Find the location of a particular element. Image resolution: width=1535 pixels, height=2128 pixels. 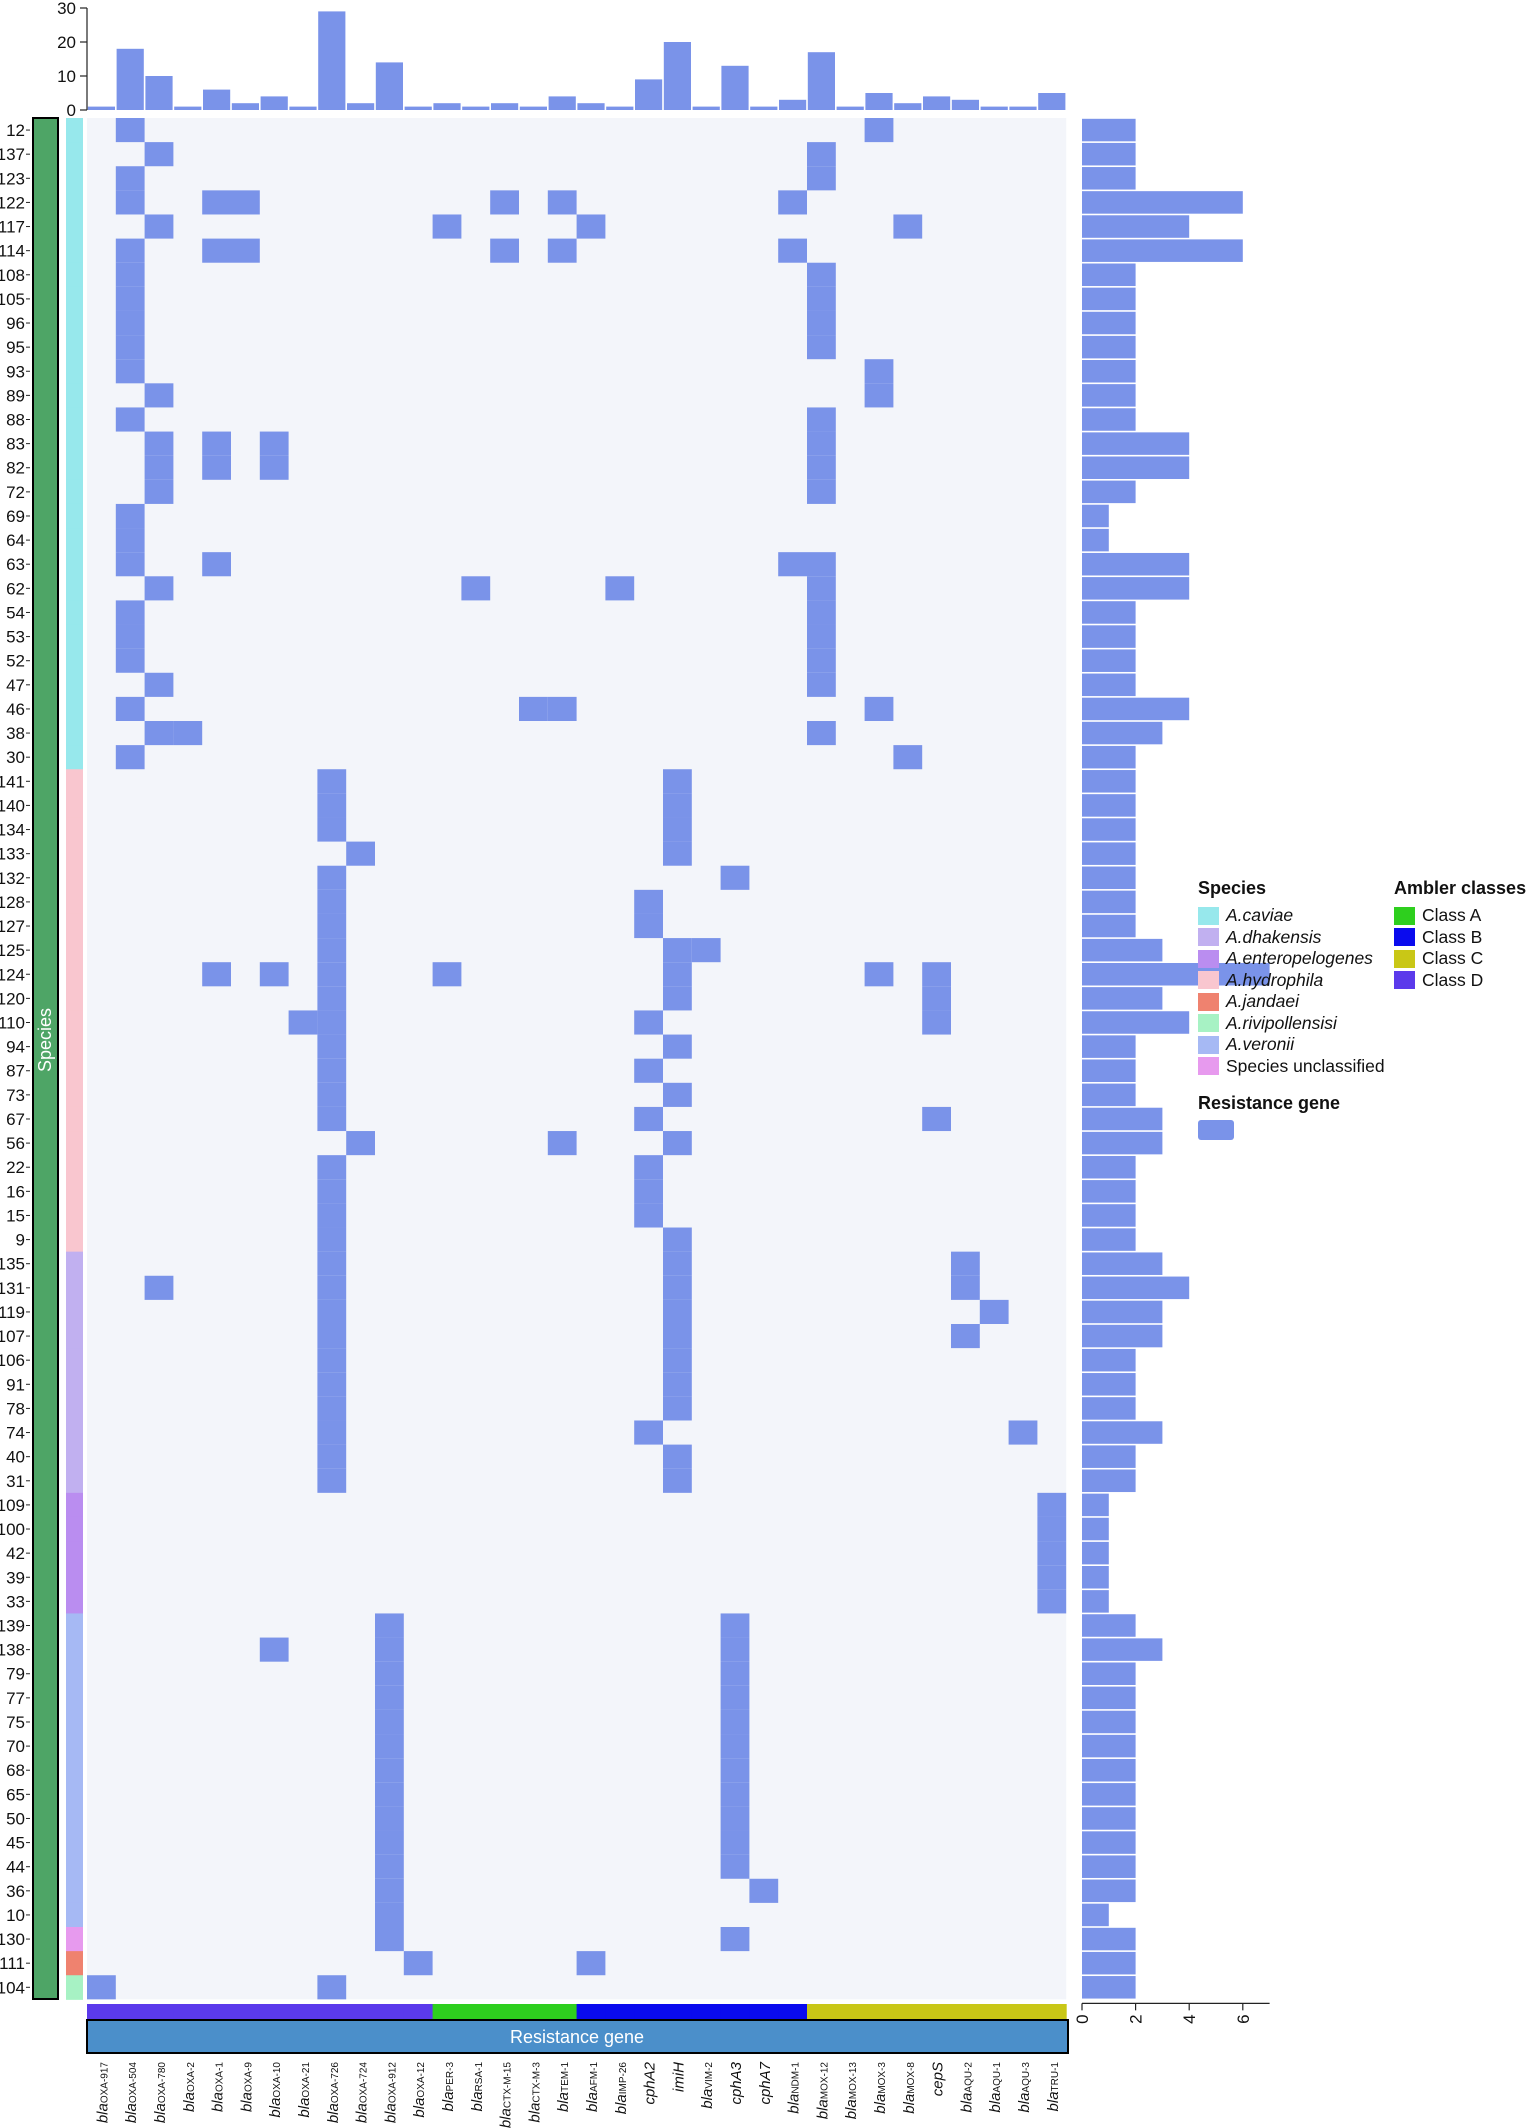

species-legend-item-label: A.jandaei is located at coordinates (1262, 1001).